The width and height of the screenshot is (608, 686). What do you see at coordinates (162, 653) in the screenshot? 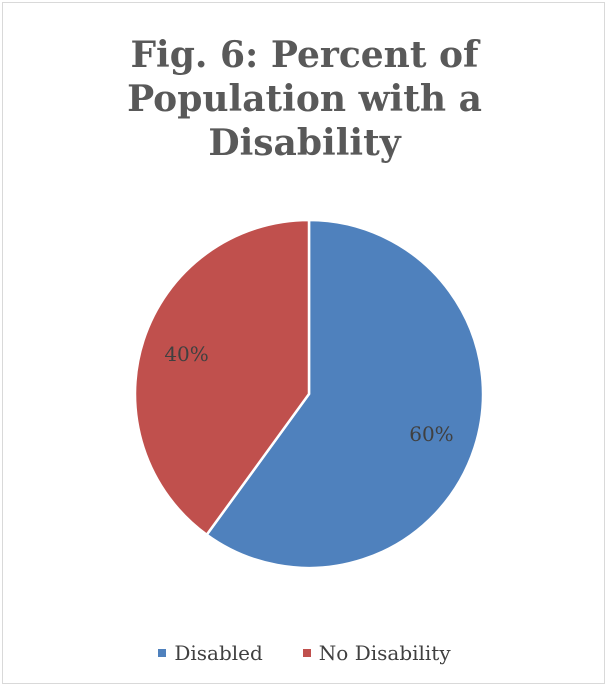
I see `legend-swatch-disabled` at bounding box center [162, 653].